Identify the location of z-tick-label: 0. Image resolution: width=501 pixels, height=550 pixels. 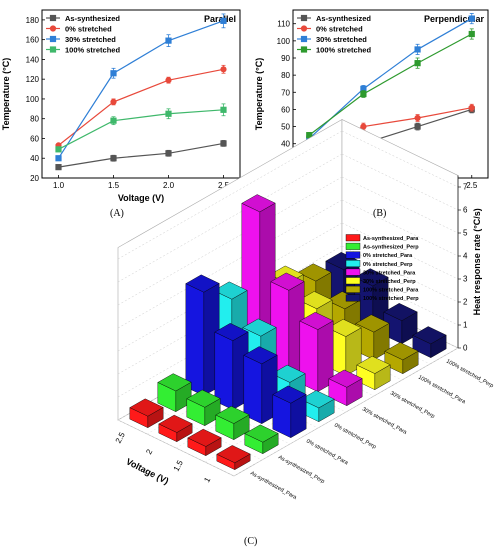
(465, 348).